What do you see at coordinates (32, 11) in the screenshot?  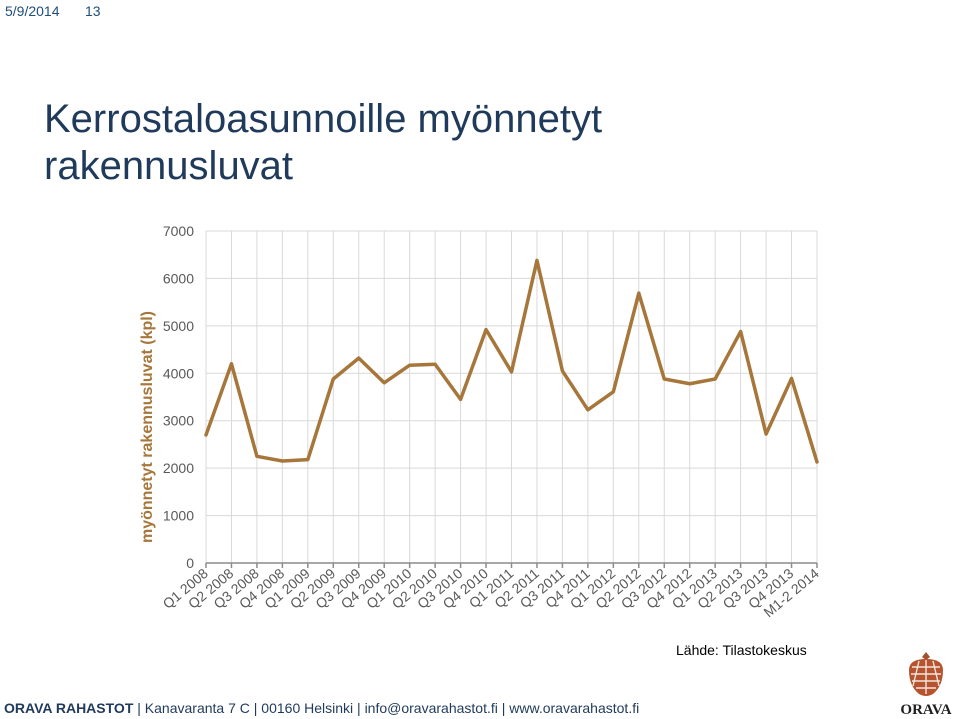 I see `slide-date: 5/9/2014` at bounding box center [32, 11].